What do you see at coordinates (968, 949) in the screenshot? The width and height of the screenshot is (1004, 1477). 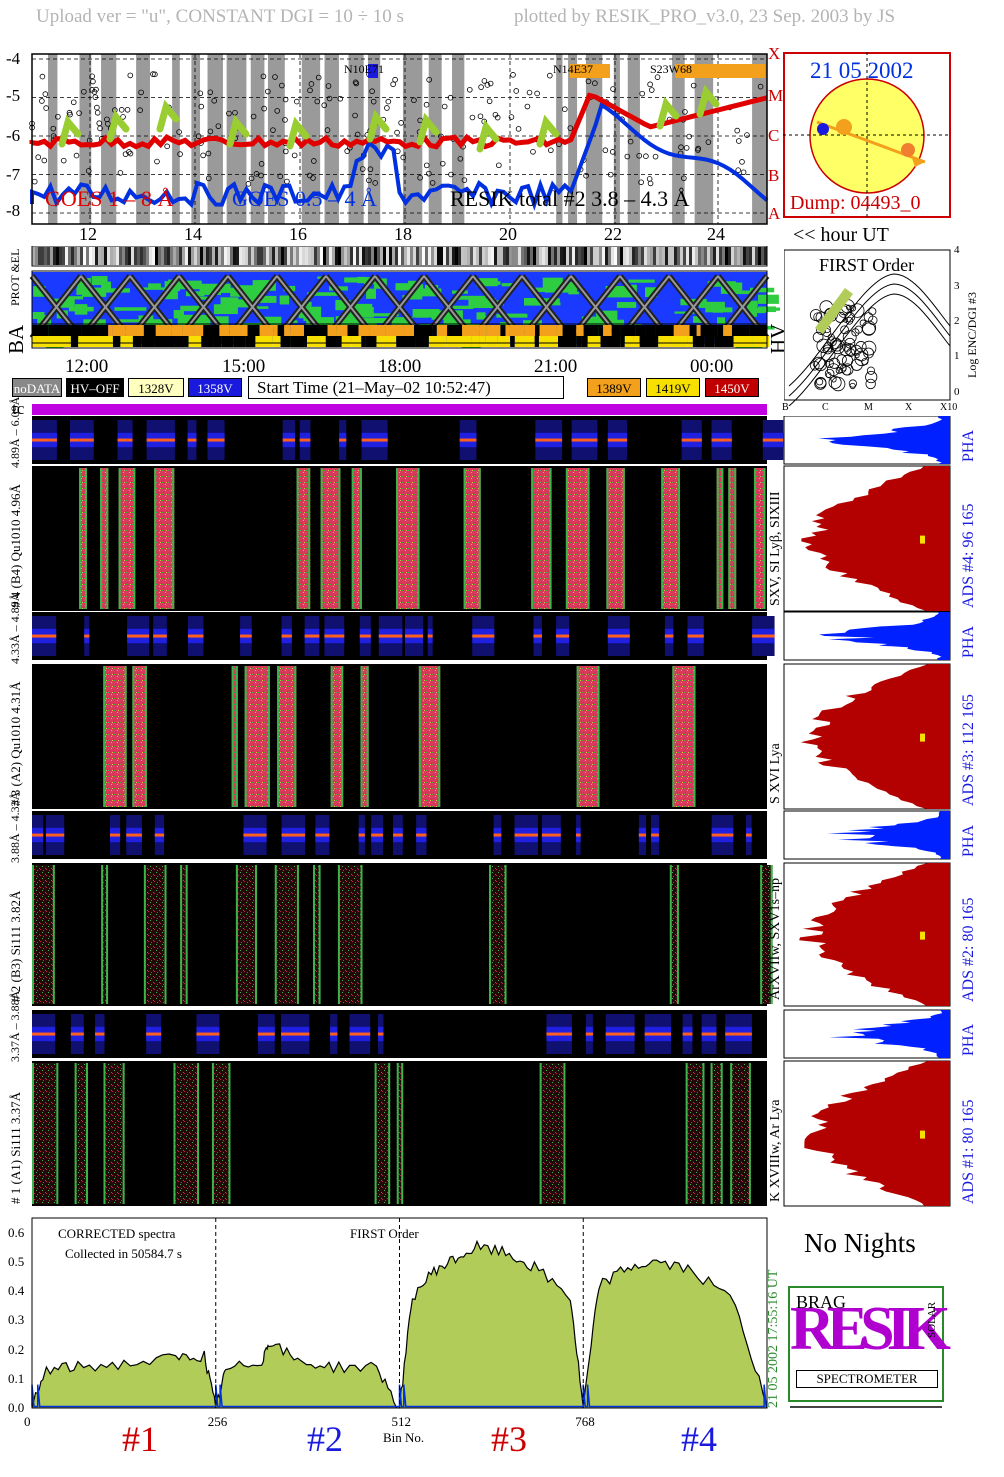 I see `ads-label-2: ADS #2: 80 165` at bounding box center [968, 949].